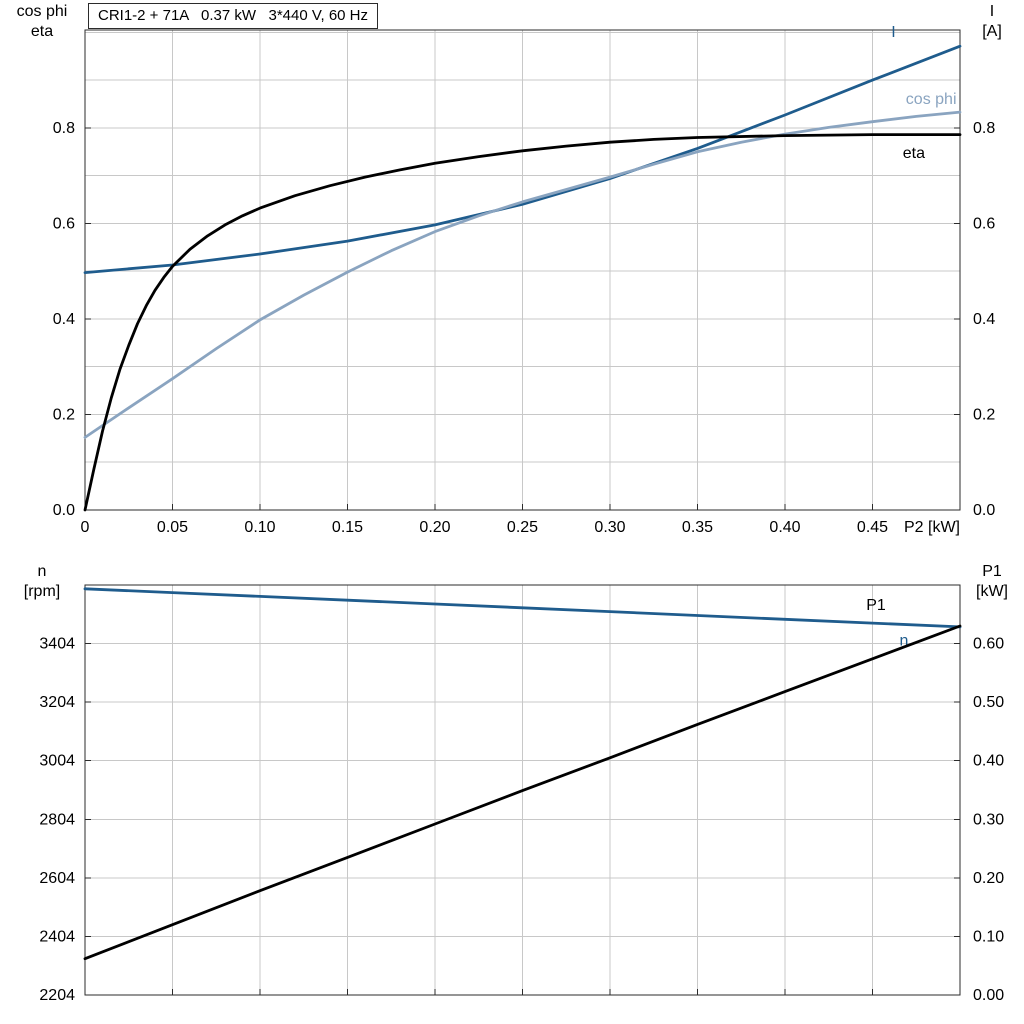  I want to click on x-tick-label: 0.30, so click(609, 527).